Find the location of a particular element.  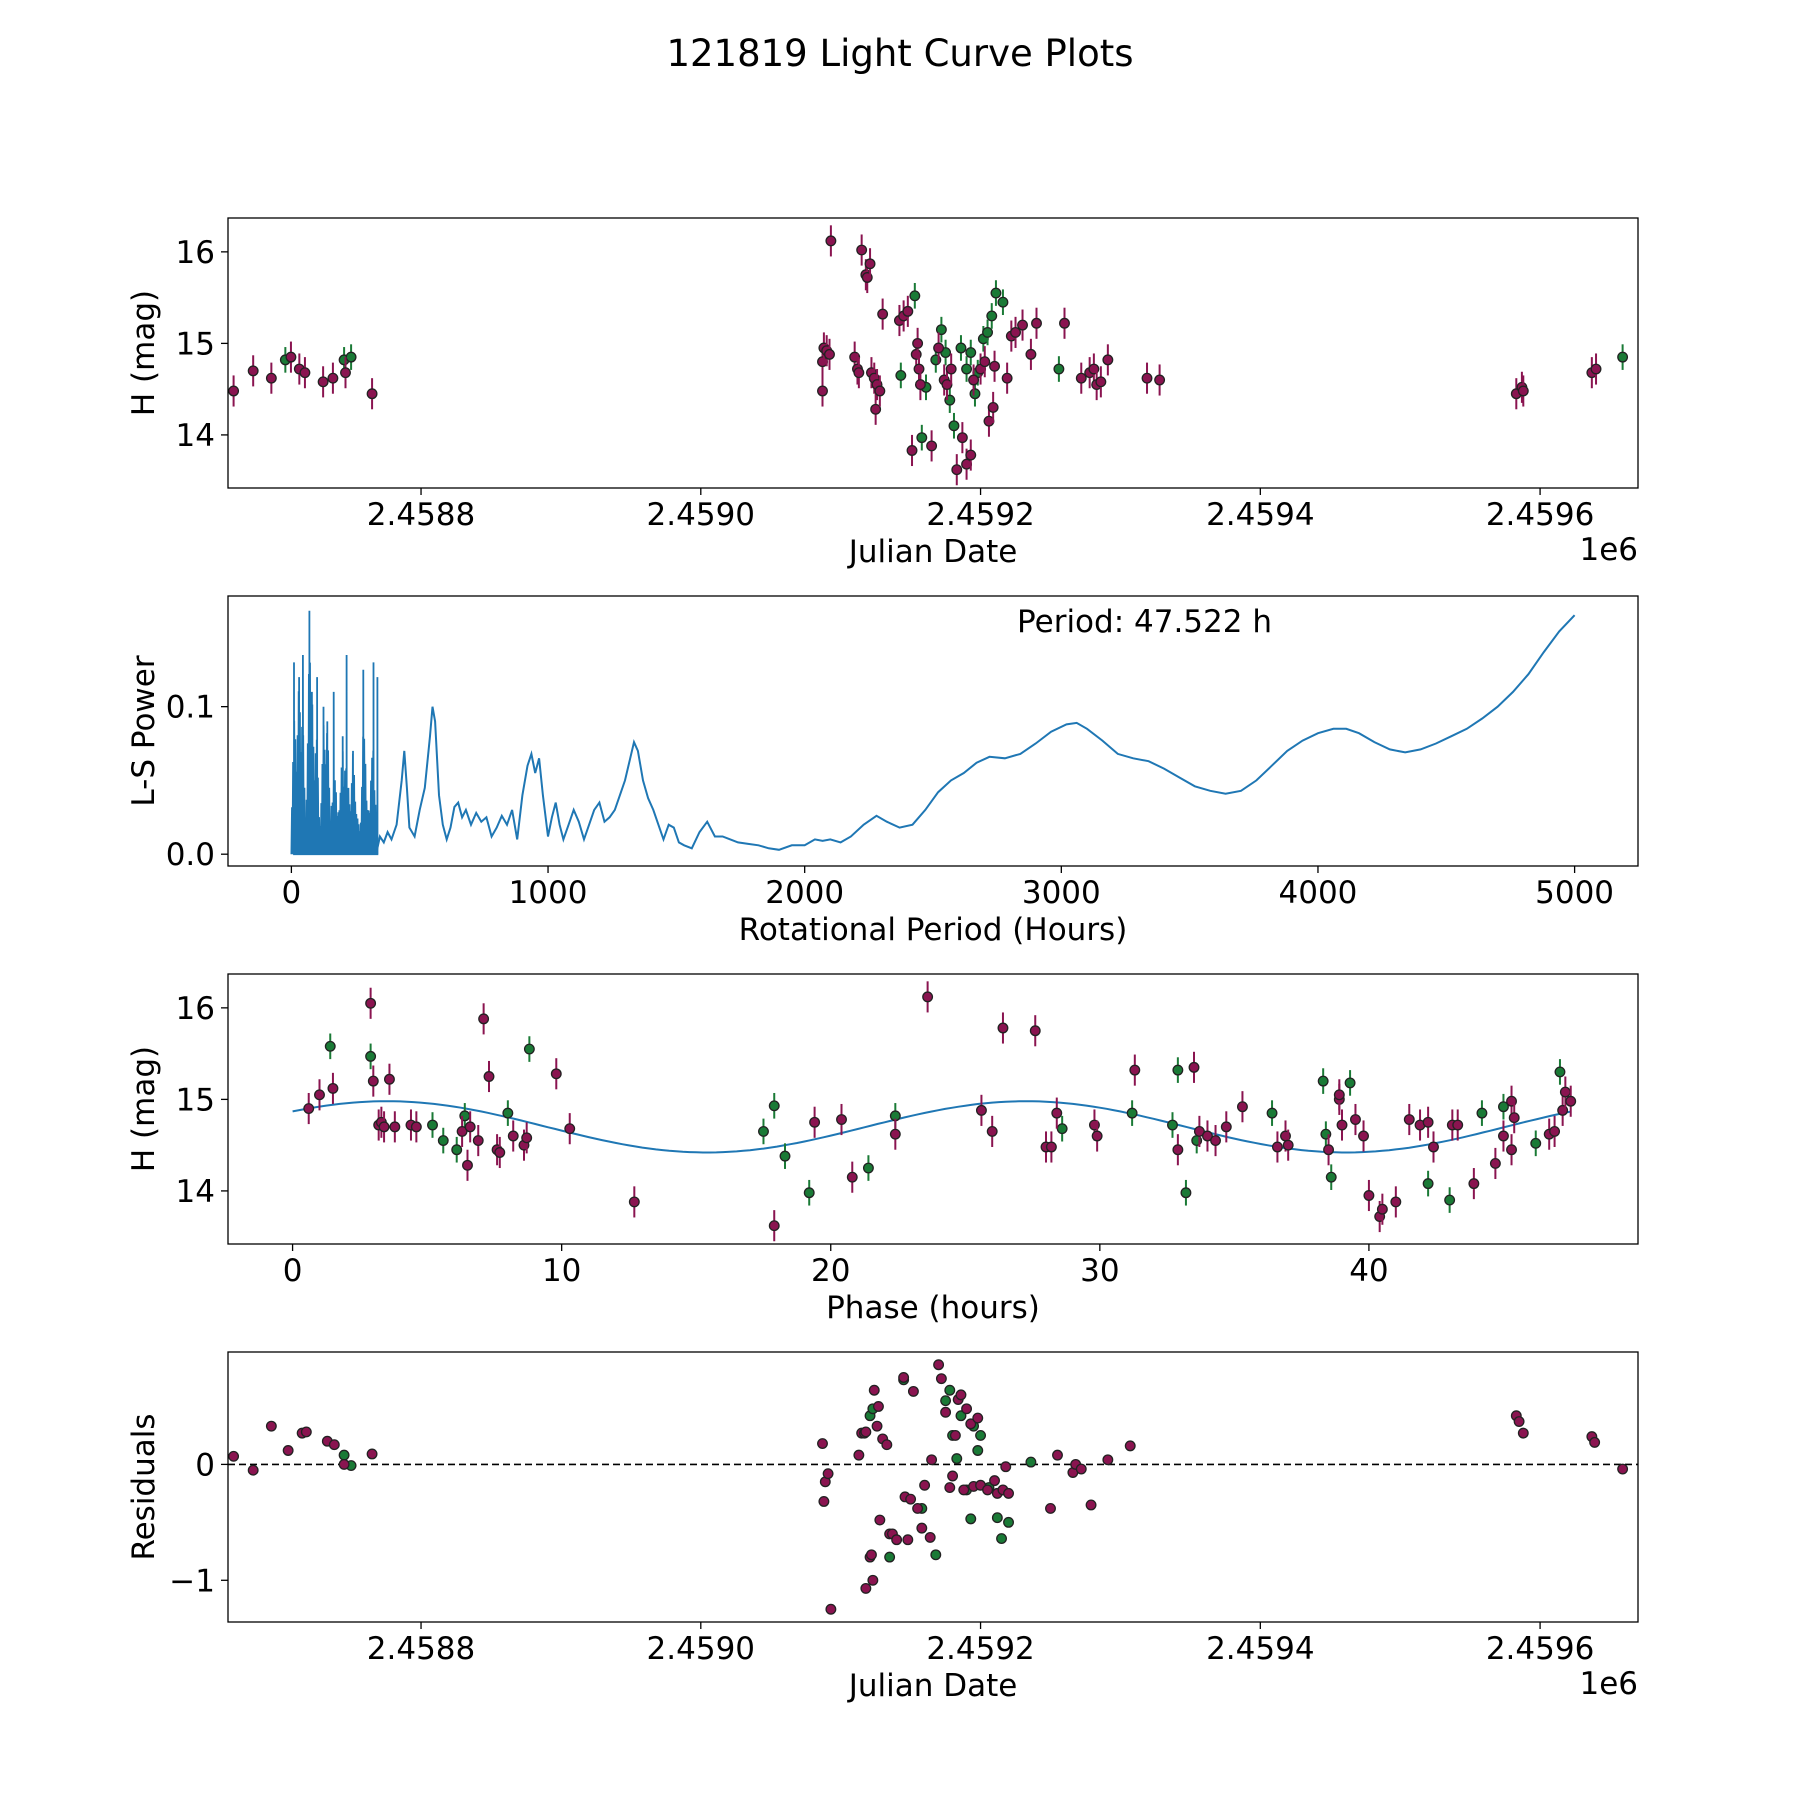

x-tick-label: 20 is located at coordinates (830, 1271).